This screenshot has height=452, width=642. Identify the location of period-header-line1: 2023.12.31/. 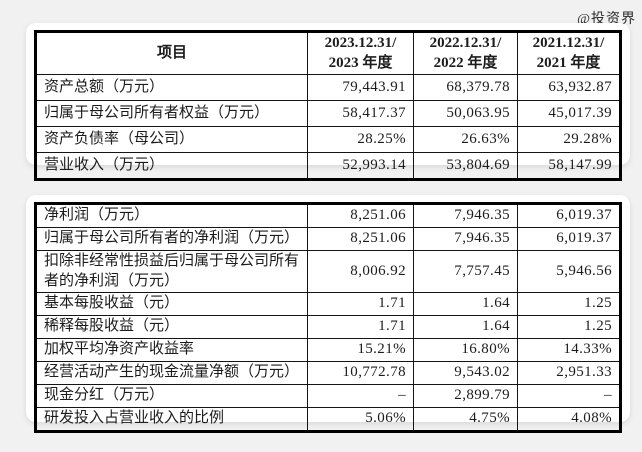
(360, 43).